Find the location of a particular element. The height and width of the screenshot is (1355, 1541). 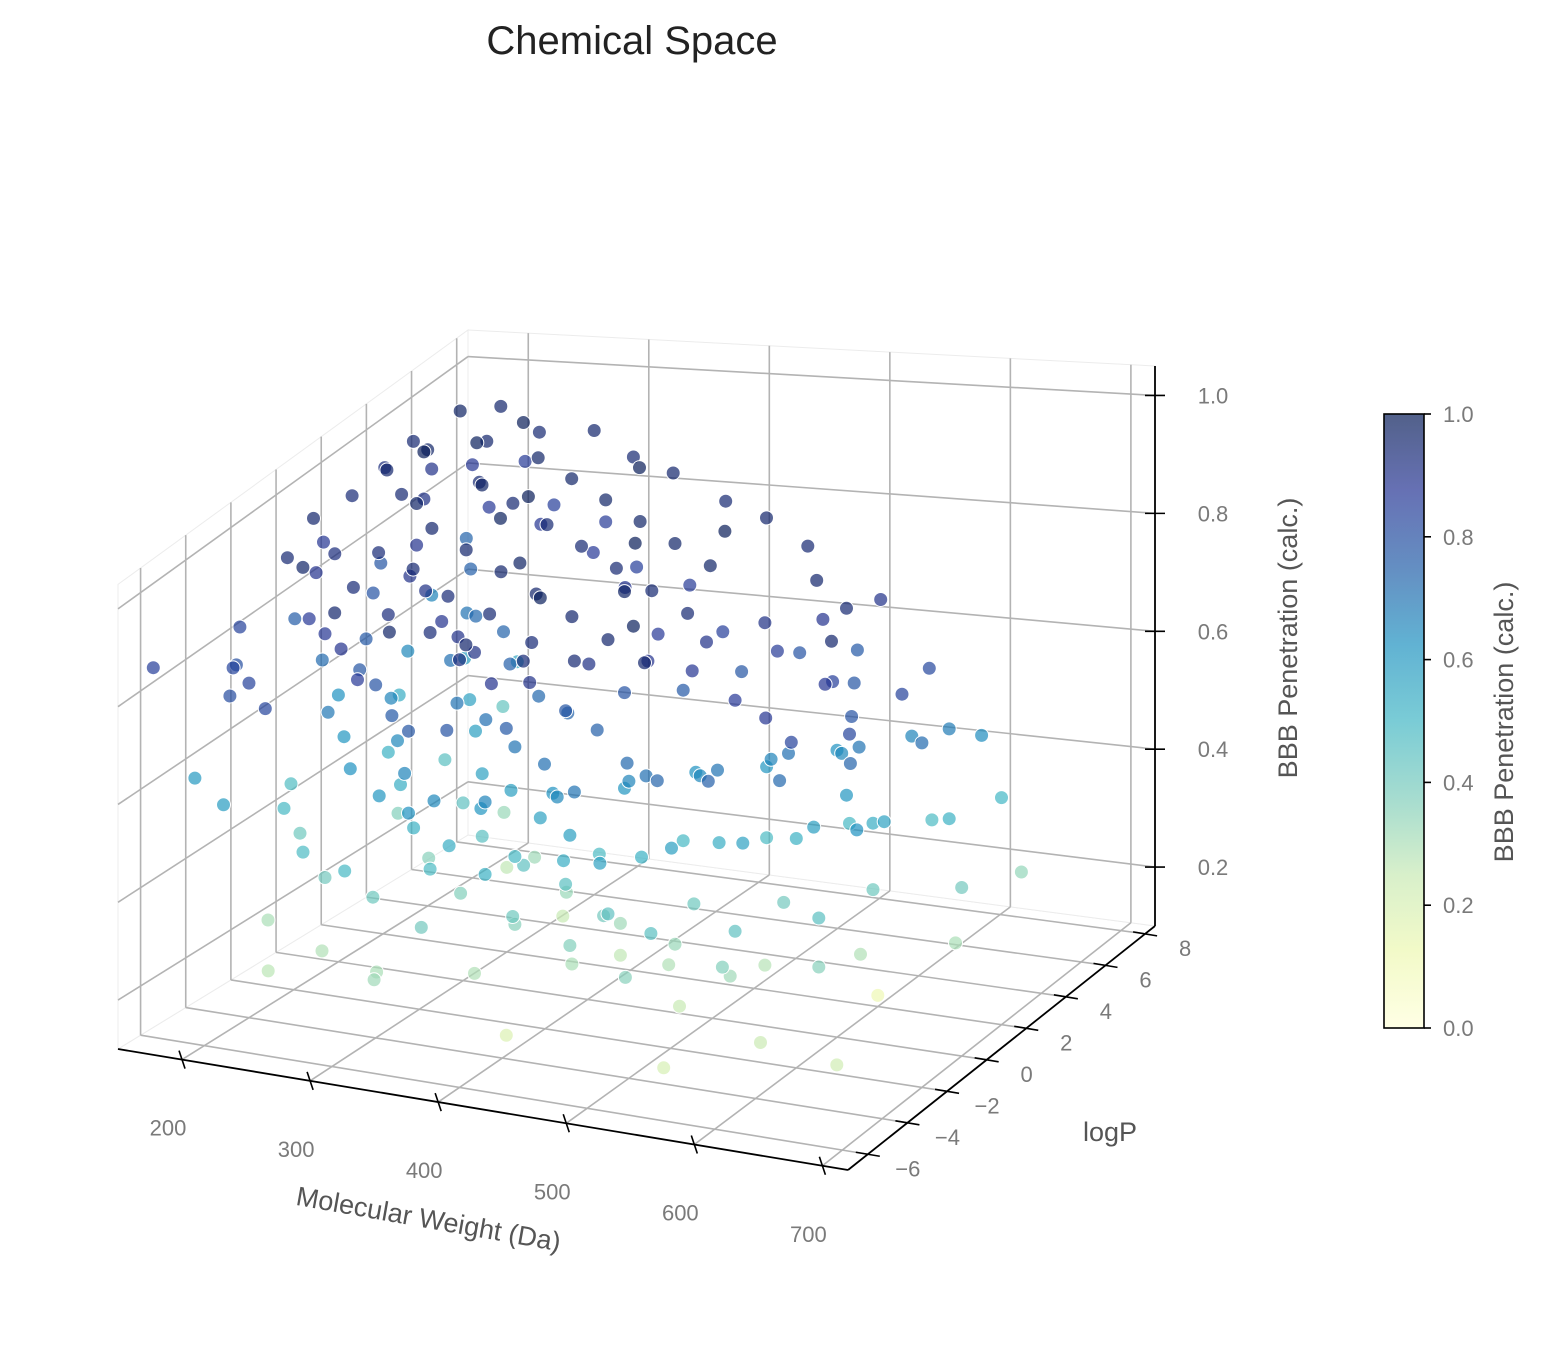

x-tick-label: 200 is located at coordinates (168, 1128).